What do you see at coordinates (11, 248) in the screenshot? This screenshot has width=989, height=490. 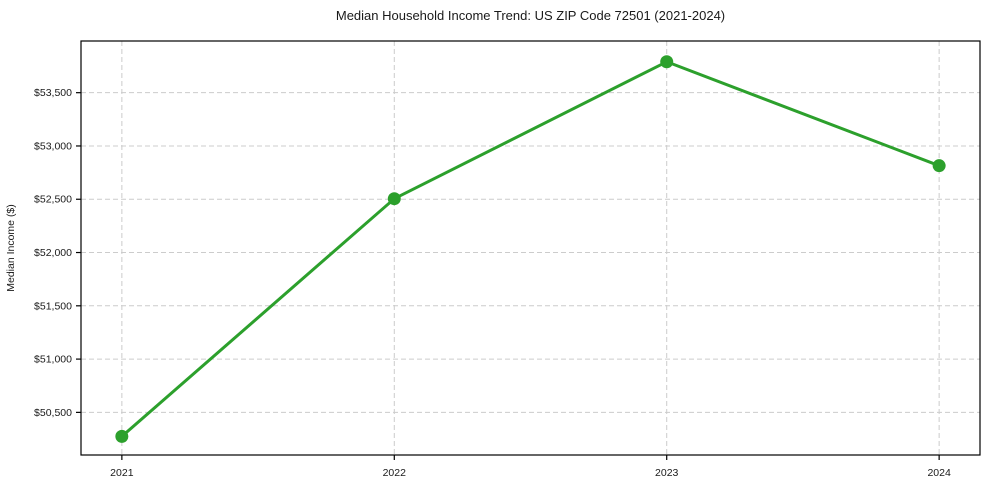 I see `y-axis-label: Median Income ($)` at bounding box center [11, 248].